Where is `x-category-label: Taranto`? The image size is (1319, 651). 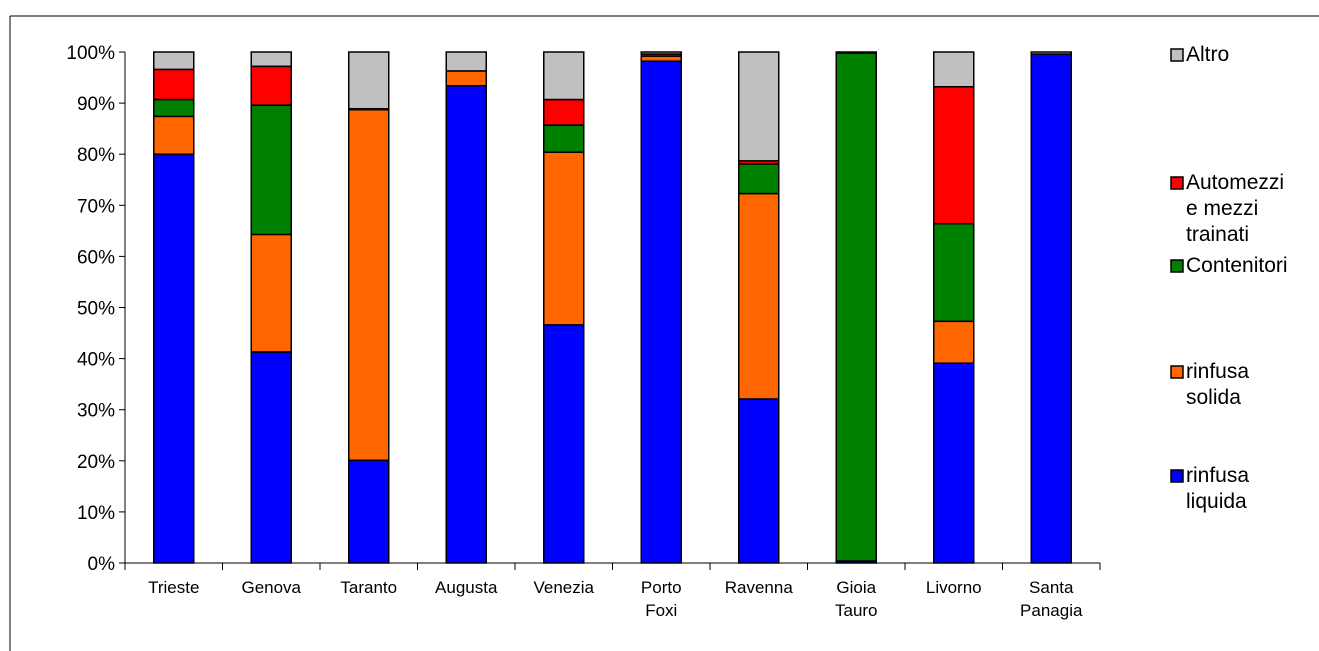 x-category-label: Taranto is located at coordinates (368, 587).